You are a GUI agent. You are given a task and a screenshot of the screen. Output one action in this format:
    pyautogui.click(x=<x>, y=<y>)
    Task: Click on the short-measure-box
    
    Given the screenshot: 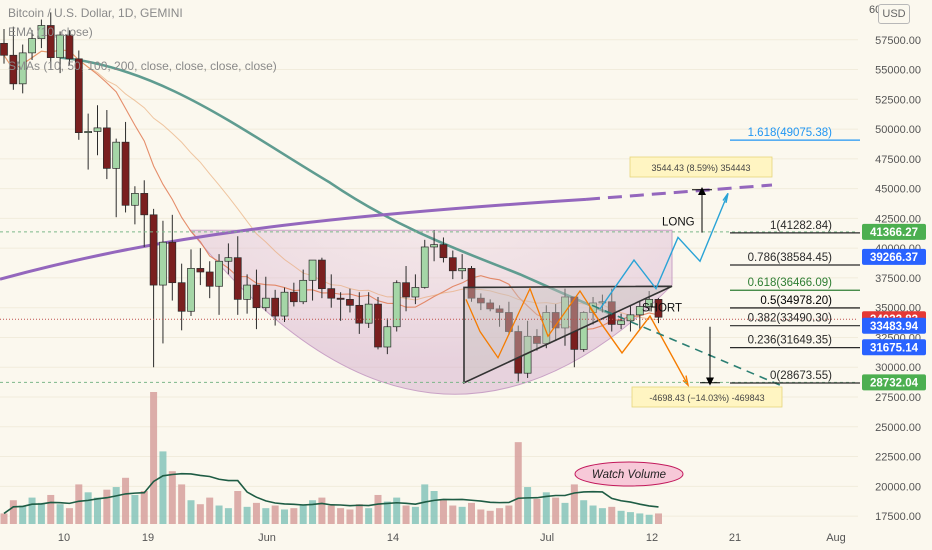 What is the action you would take?
    pyautogui.click(x=707, y=397)
    